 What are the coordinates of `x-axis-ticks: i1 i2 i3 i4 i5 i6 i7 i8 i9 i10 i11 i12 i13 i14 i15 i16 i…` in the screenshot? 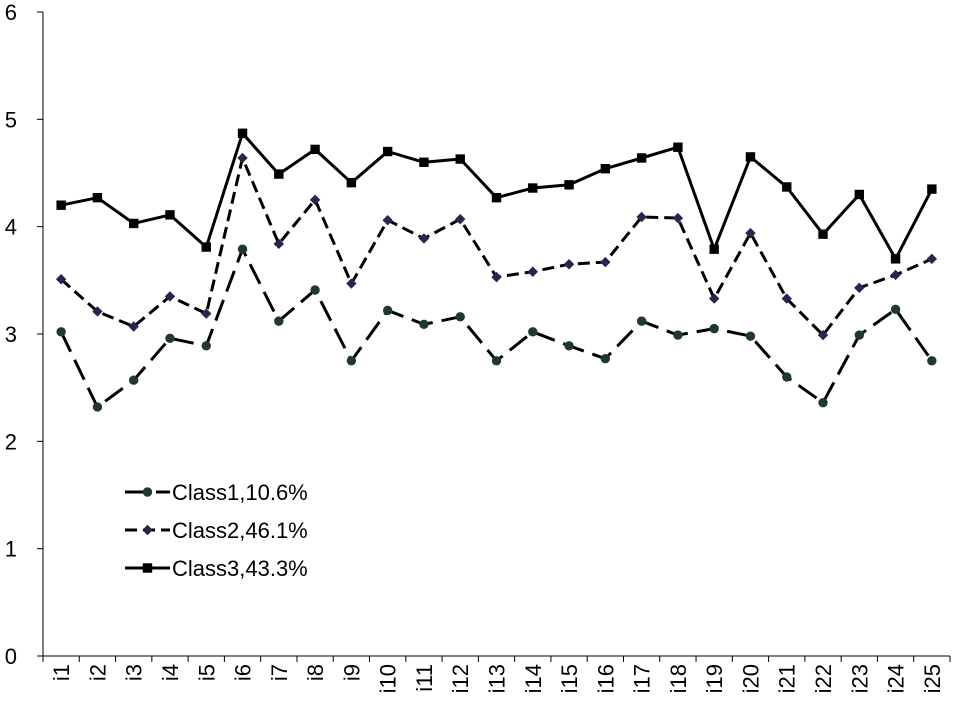 It's located at (496, 674).